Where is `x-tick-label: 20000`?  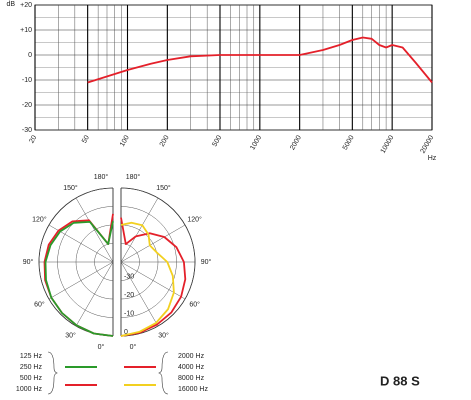
x-tick-label: 20000 is located at coordinates (428, 144).